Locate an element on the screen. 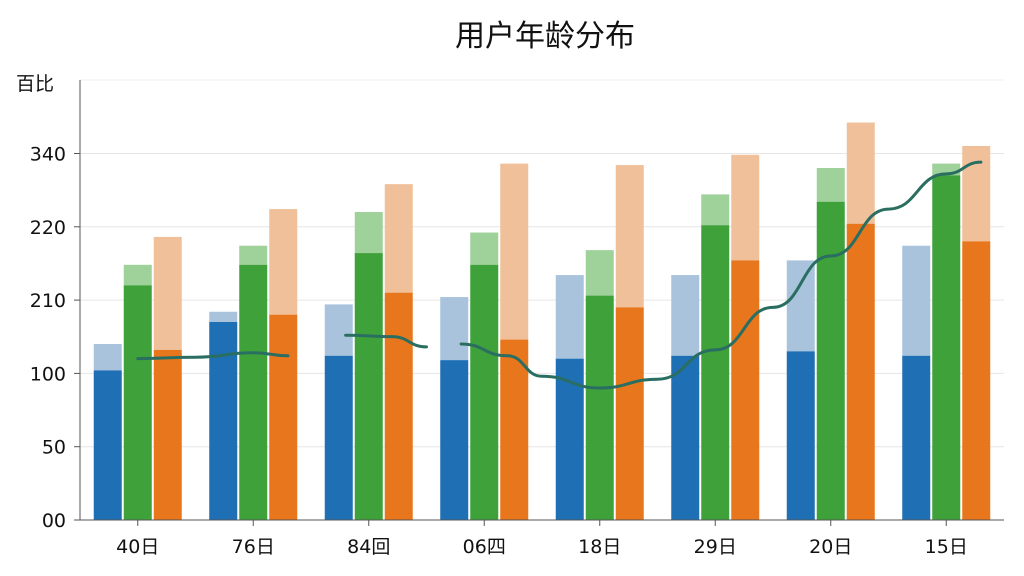  x-tick-label: 06四 is located at coordinates (484, 547).